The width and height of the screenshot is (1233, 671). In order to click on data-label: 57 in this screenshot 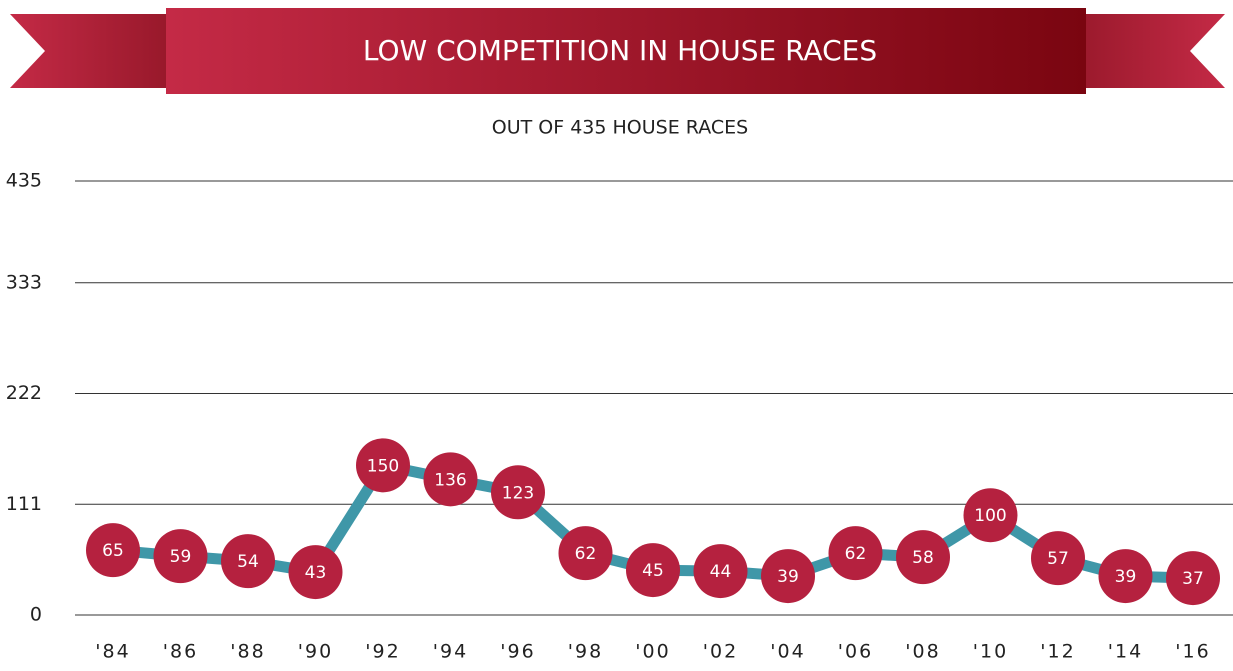, I will do `click(1058, 559)`.